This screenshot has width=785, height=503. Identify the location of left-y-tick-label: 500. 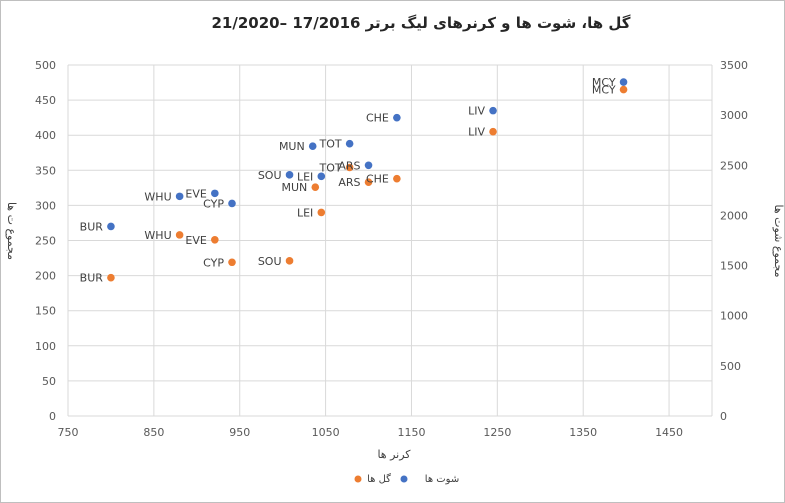
(45, 65).